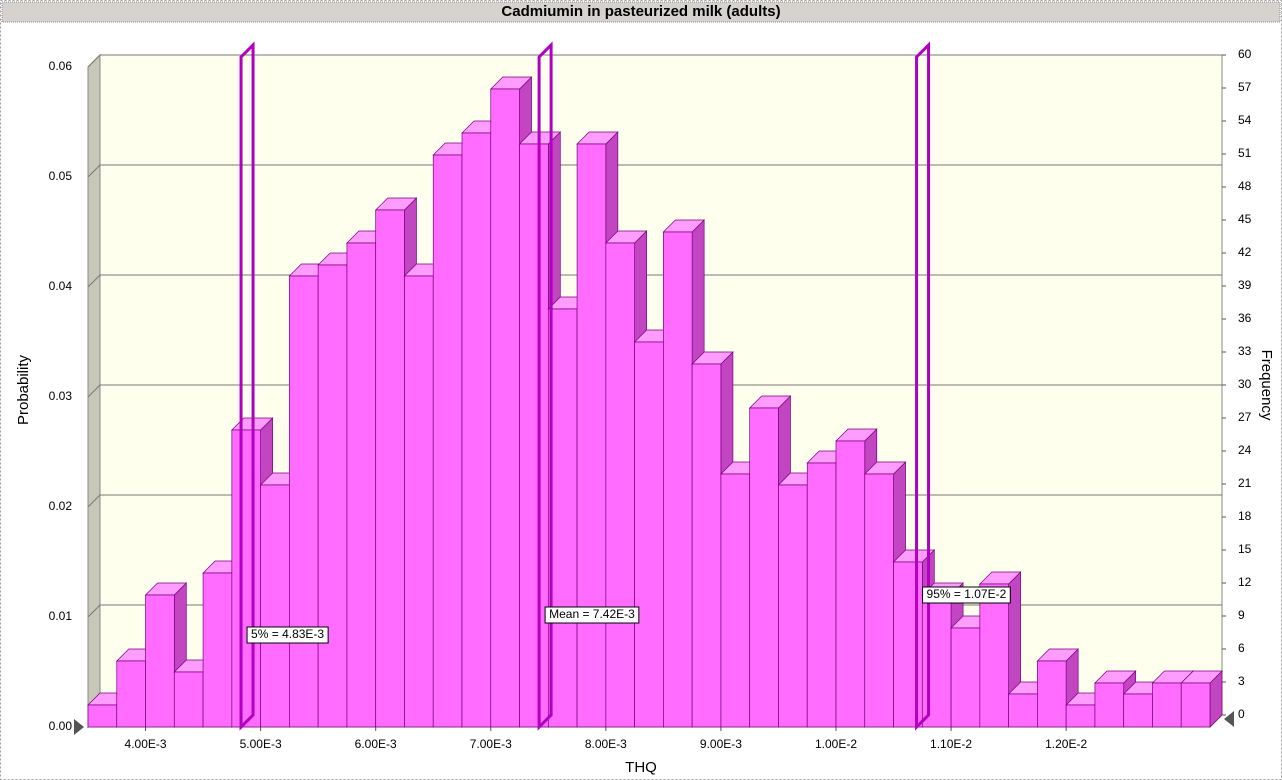 This screenshot has height=780, width=1282. What do you see at coordinates (1245, 219) in the screenshot?
I see `y2-tick-label: 45` at bounding box center [1245, 219].